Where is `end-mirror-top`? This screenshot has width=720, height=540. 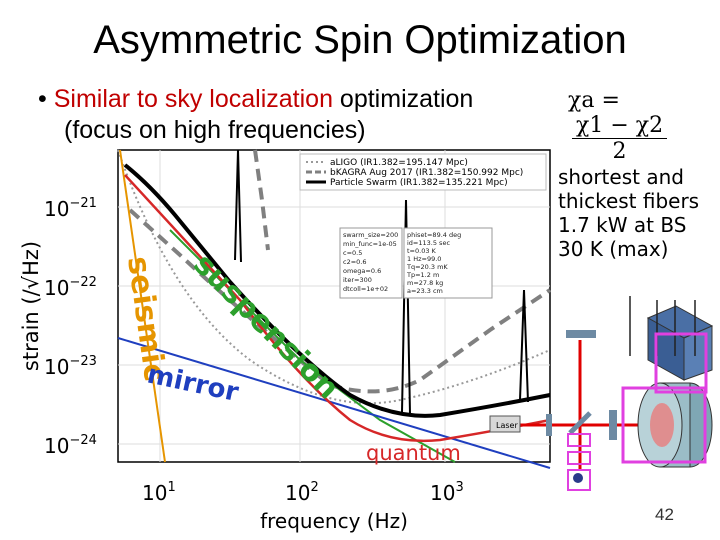 end-mirror-top is located at coordinates (581, 334).